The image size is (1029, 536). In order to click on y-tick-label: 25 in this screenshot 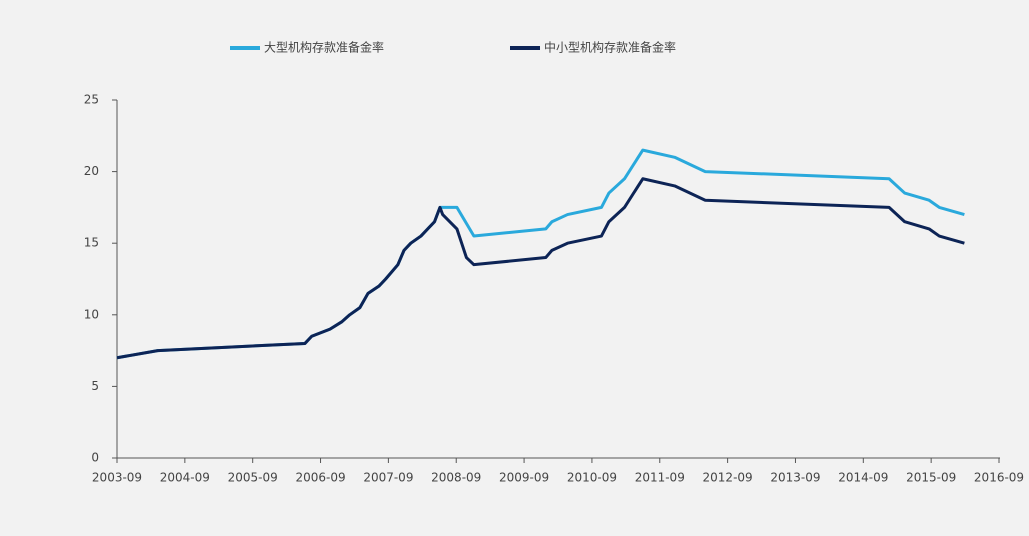, I will do `click(91, 100)`.